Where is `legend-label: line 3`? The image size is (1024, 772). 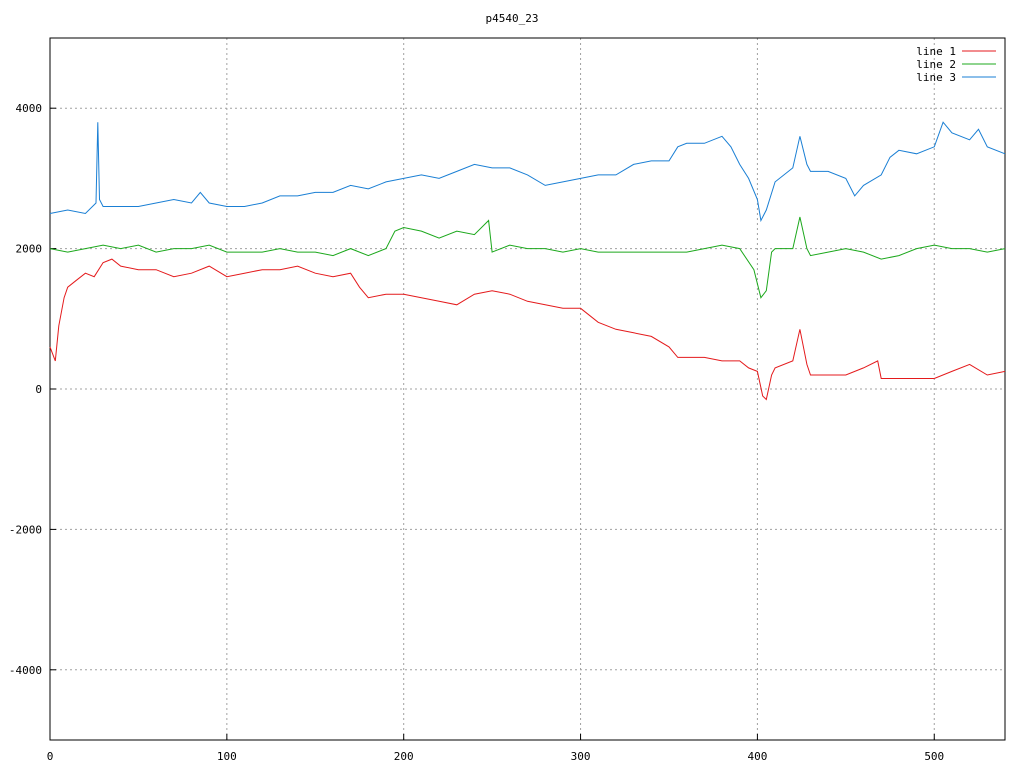
legend-label: line 3 is located at coordinates (936, 77).